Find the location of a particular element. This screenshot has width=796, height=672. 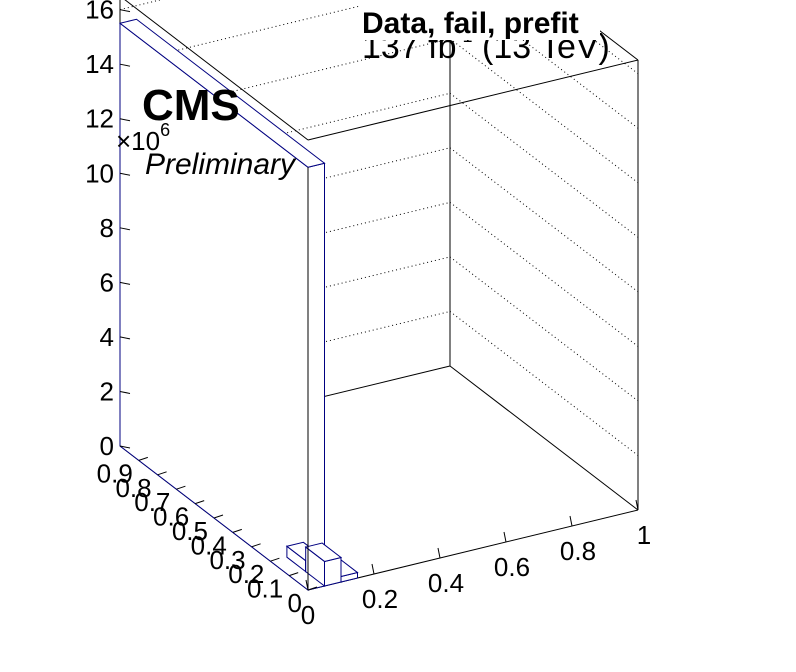

z-tick-label: 10 is located at coordinates (99, 173).